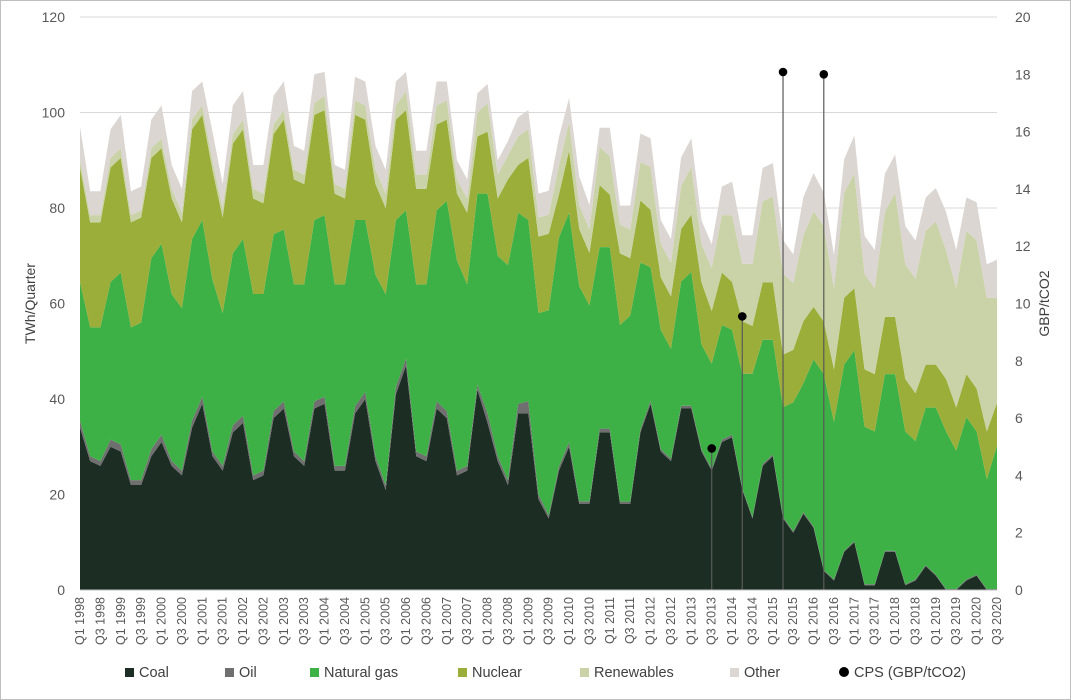 The width and height of the screenshot is (1071, 700). I want to click on x-tick-label: Q3 2006, so click(426, 621).